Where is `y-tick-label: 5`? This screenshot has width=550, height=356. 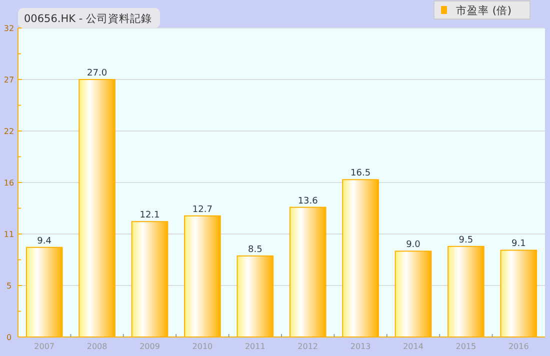
y-tick-label: 5 is located at coordinates (9, 286).